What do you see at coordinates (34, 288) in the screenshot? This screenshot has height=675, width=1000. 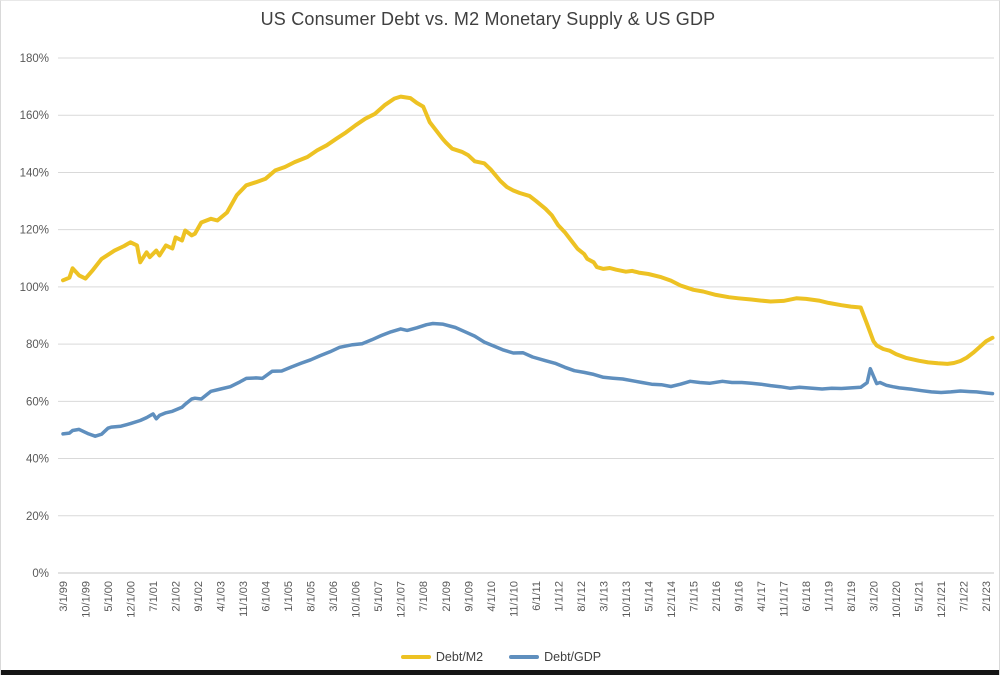 I see `y-axis-tick-label: 100%` at bounding box center [34, 288].